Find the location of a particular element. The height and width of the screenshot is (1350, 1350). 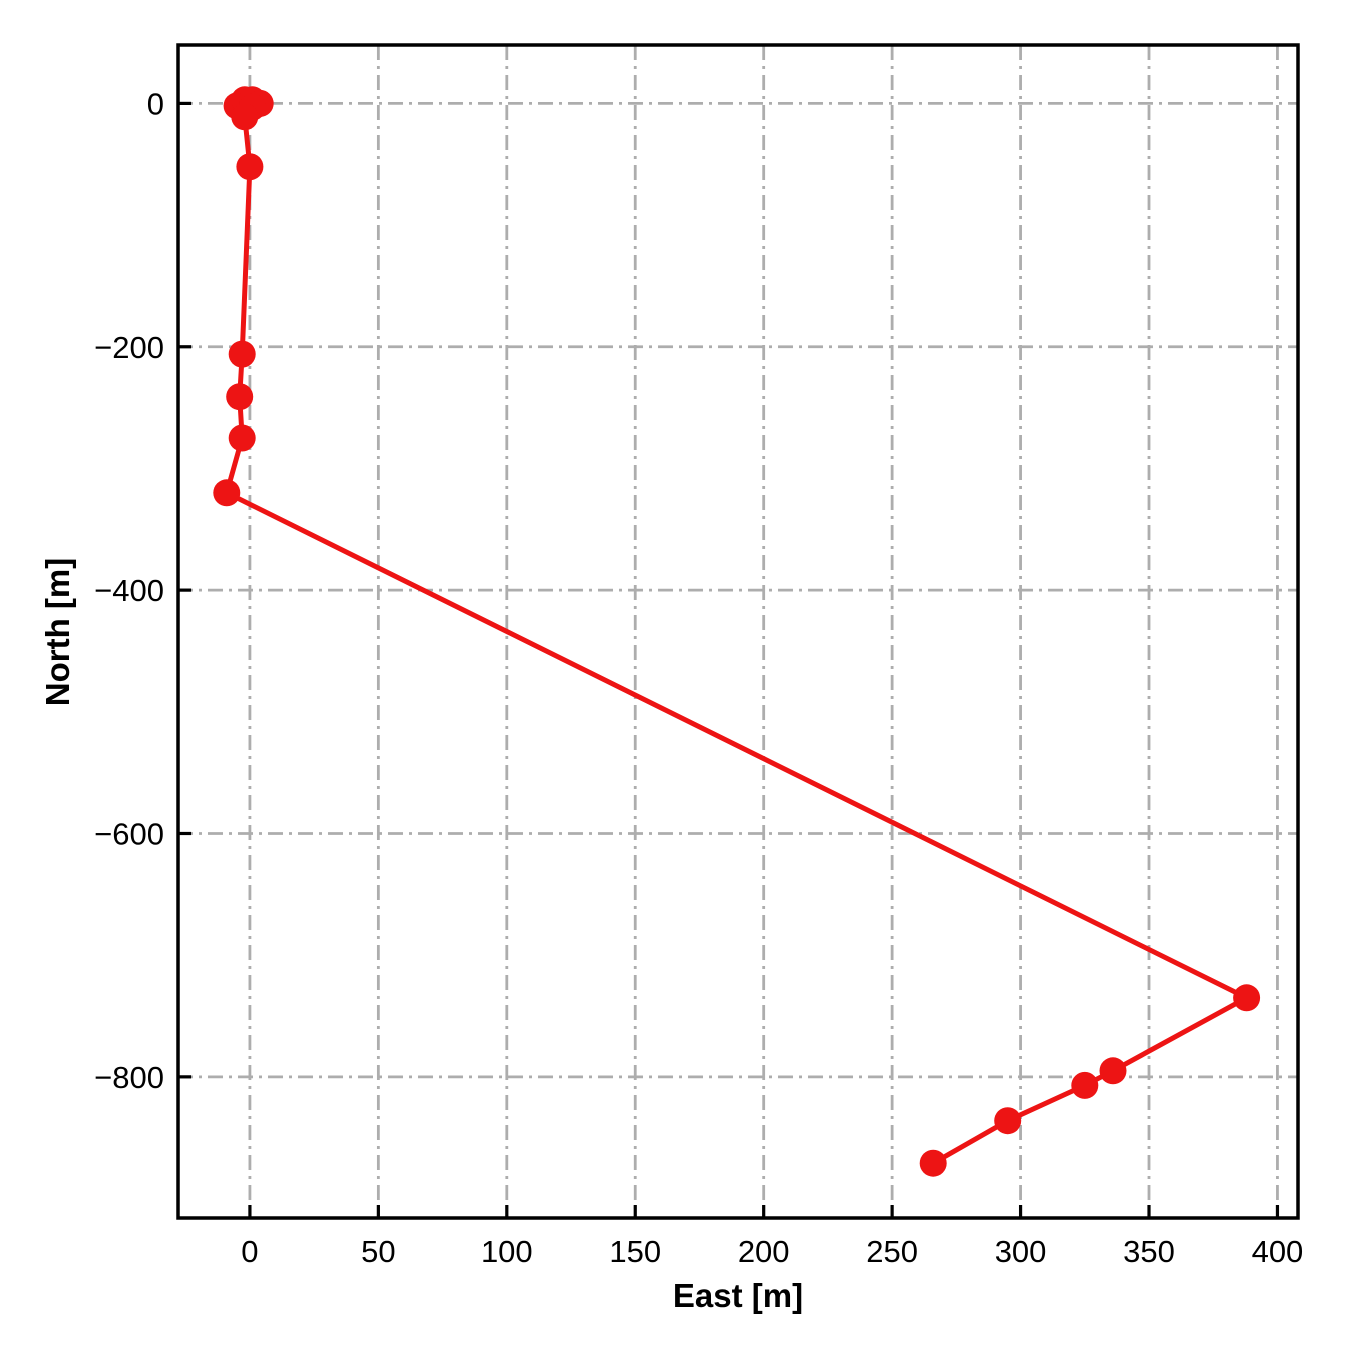

x-tick-label: 100 is located at coordinates (507, 1251).